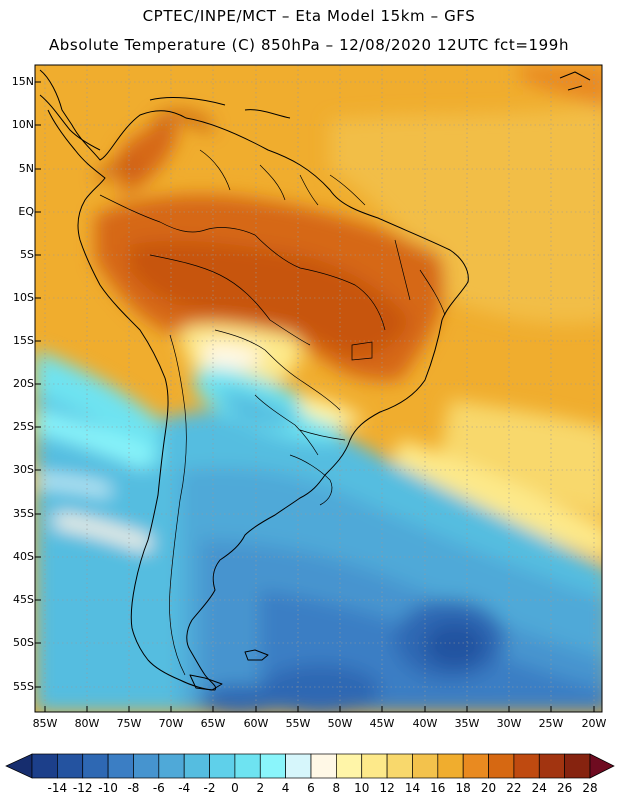  I want to click on lat-label-35s: 35S, so click(23, 513).